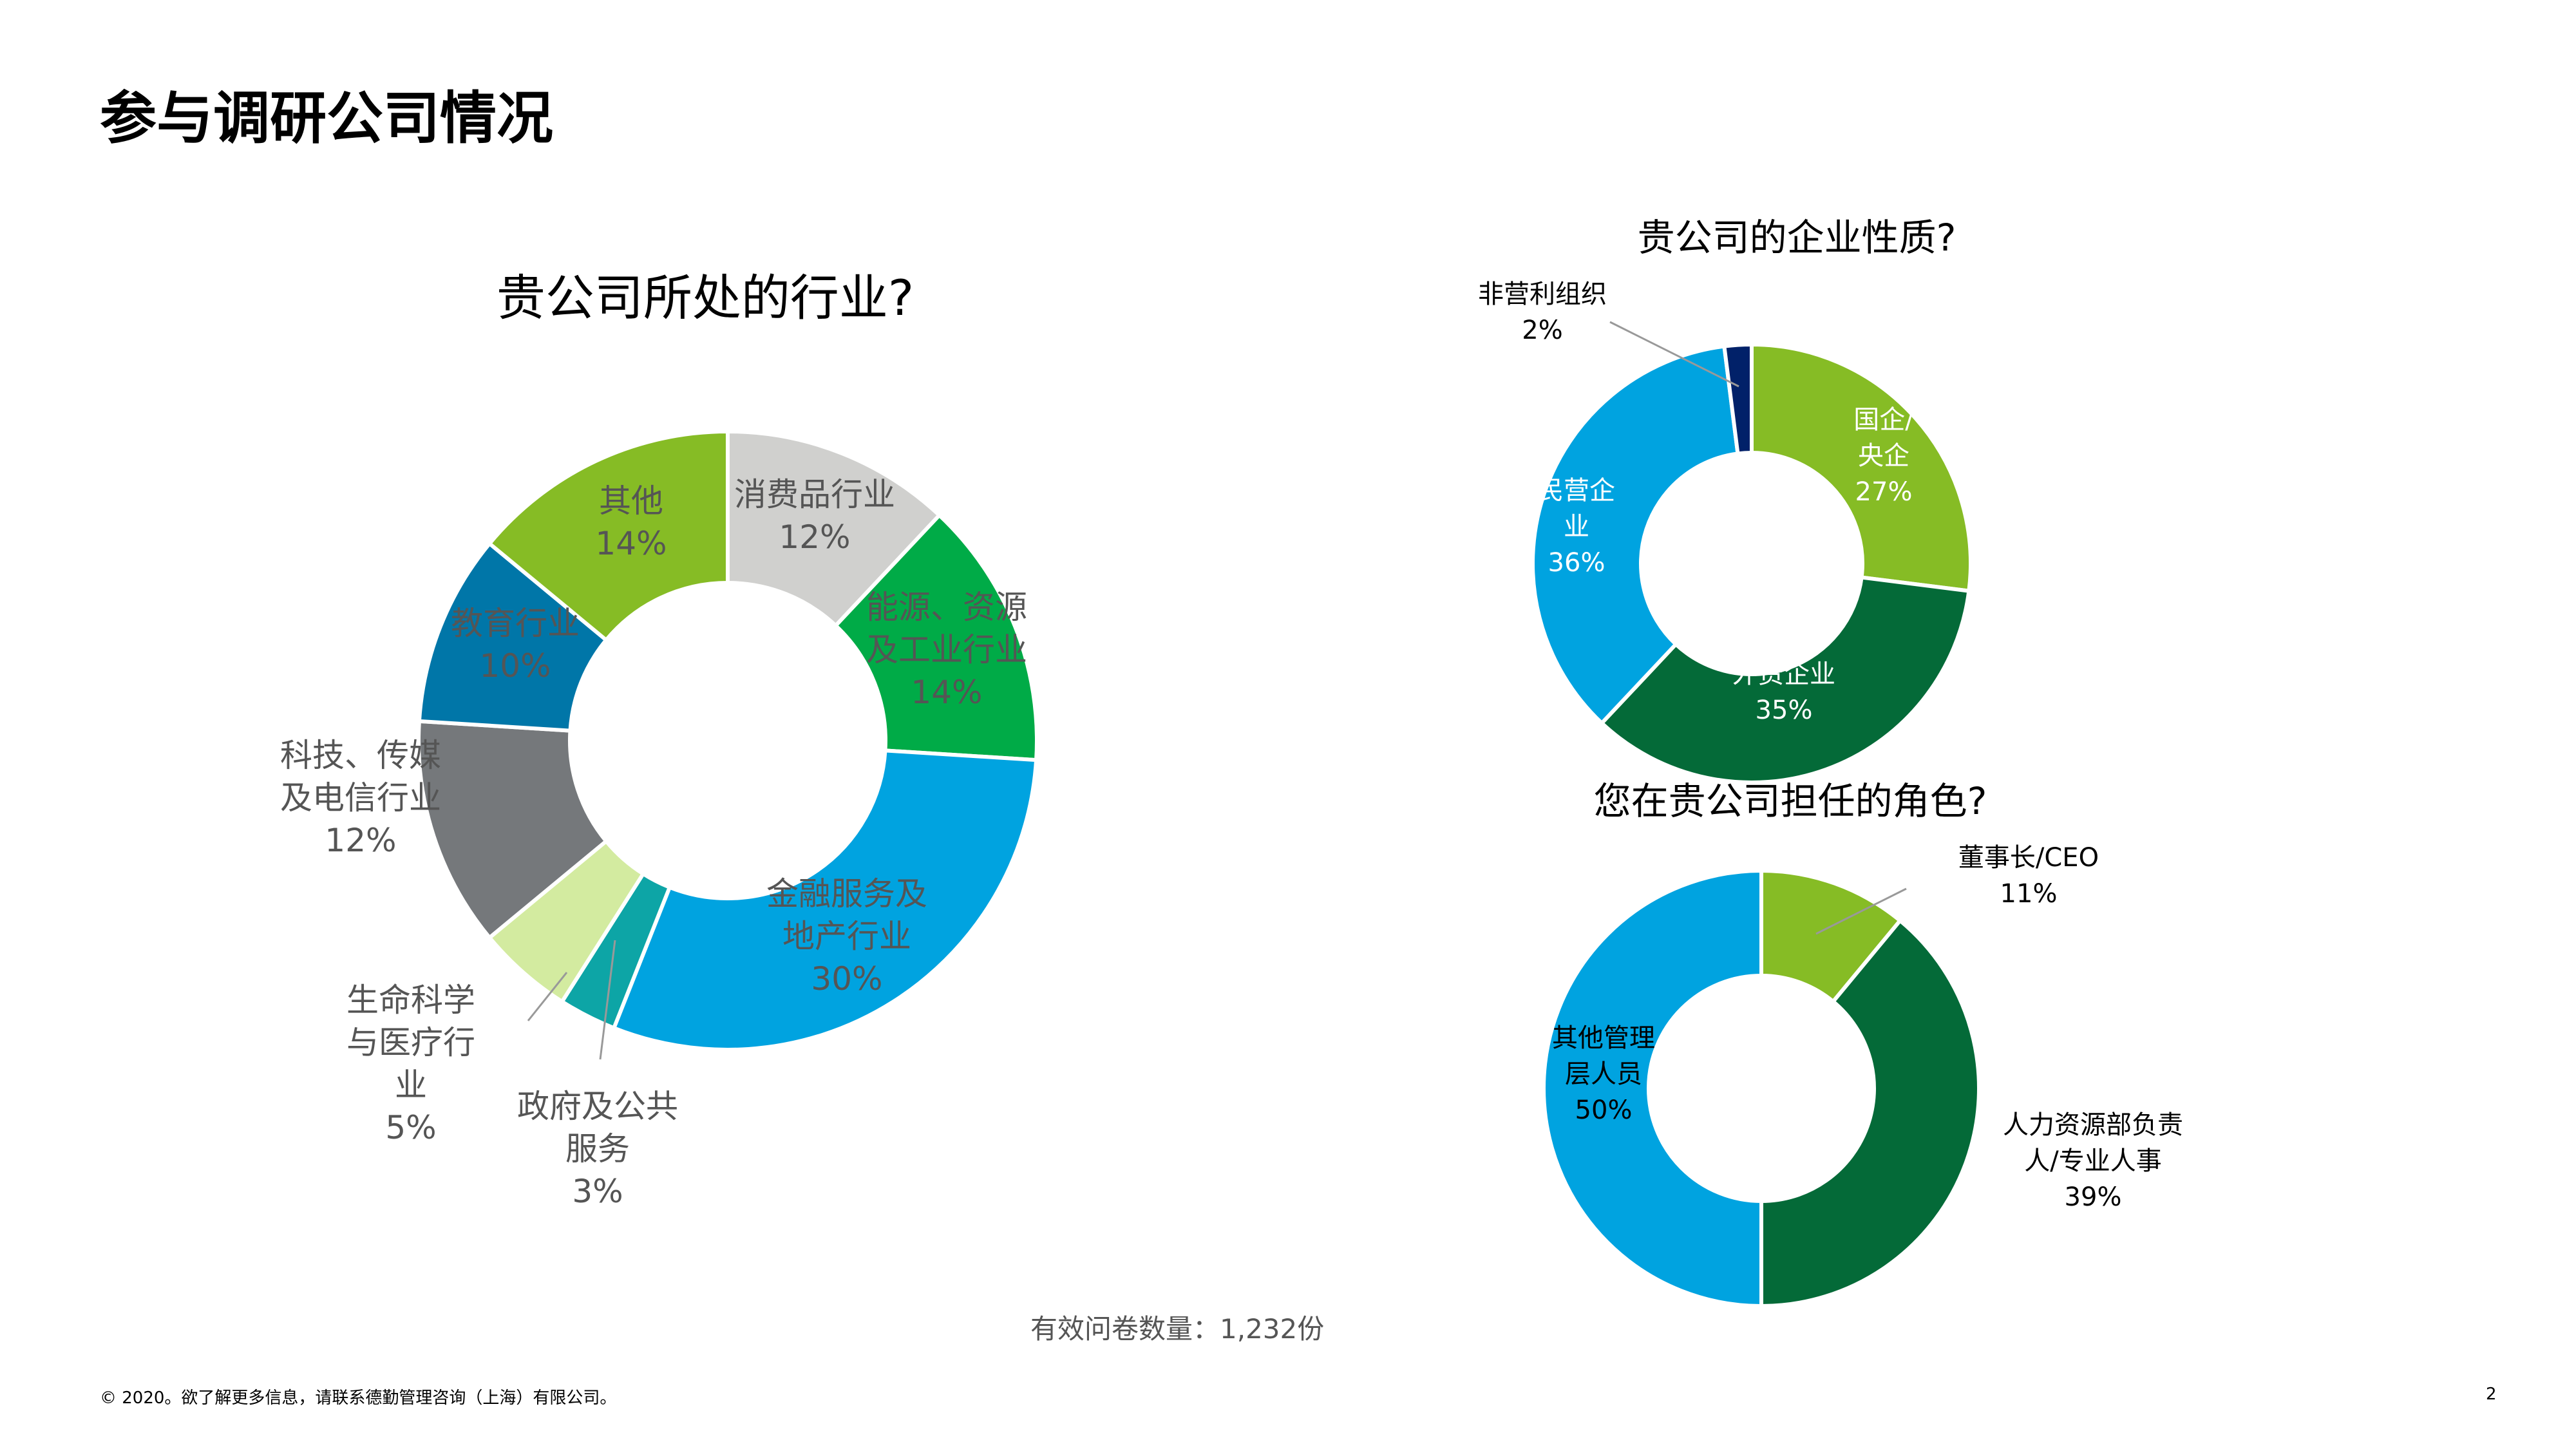 Image resolution: width=2576 pixels, height=1449 pixels. Describe the element at coordinates (1797, 238) in the screenshot. I see `company-nature-chart-title: 贵公司的企业性质?` at that location.